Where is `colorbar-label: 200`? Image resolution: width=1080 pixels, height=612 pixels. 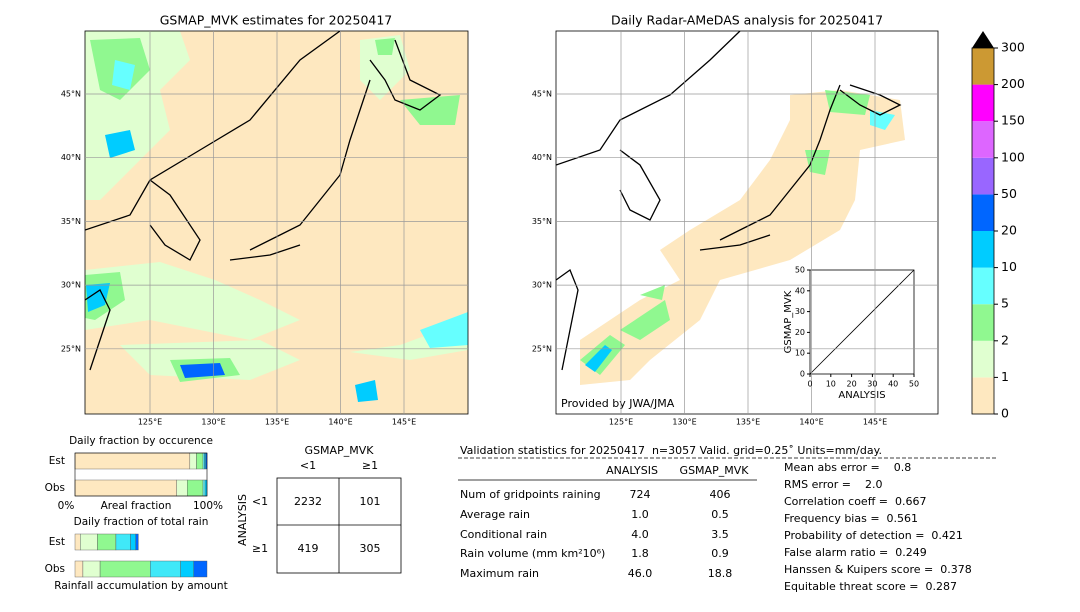 colorbar-label: 200 is located at coordinates (1013, 83).